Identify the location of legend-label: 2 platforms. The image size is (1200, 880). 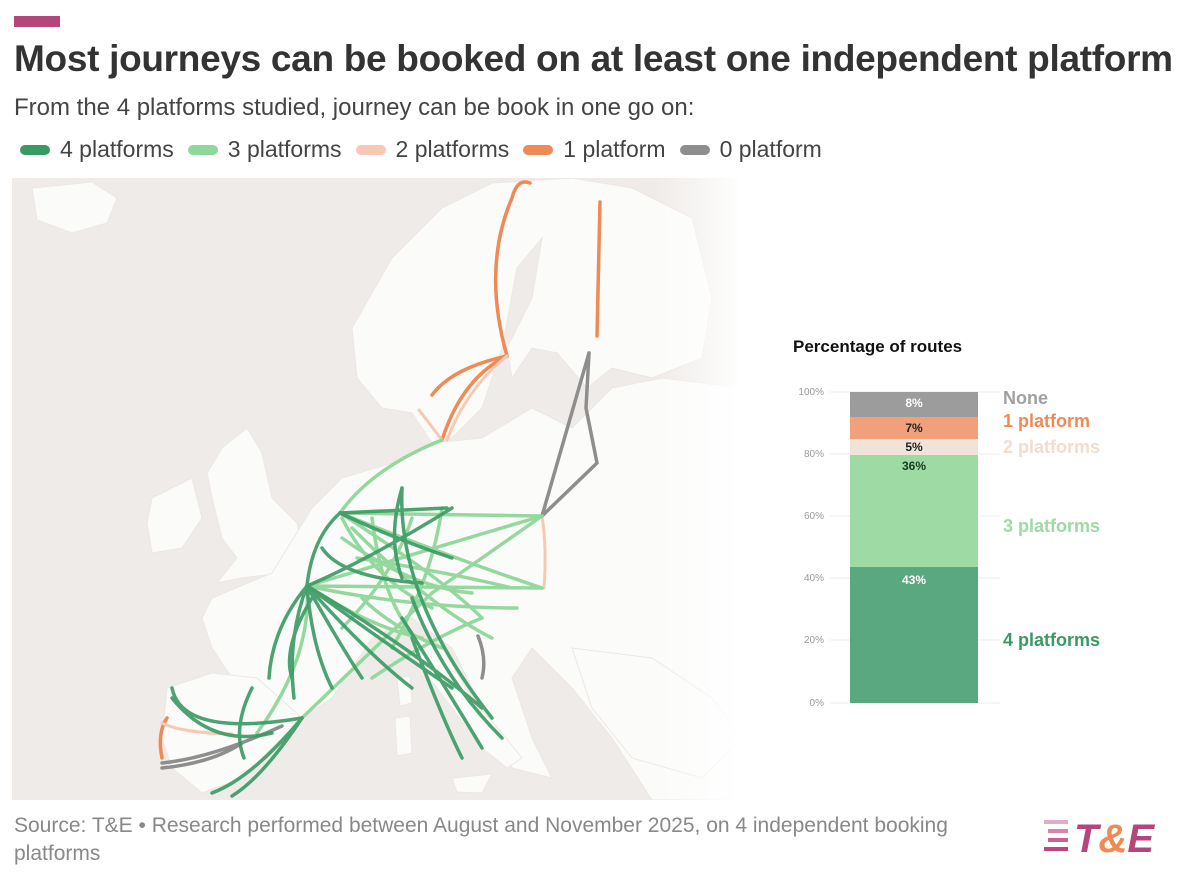
(452, 149).